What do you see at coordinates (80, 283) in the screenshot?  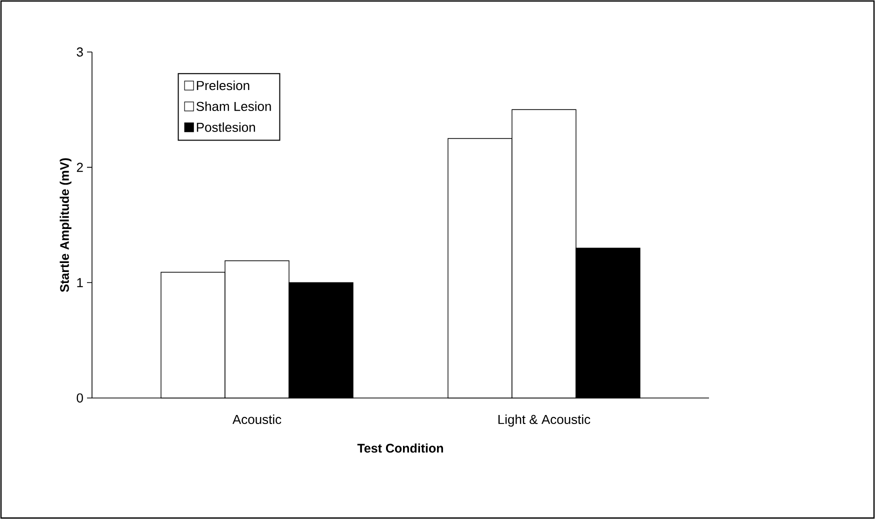 I see `y-tick-label: 1` at bounding box center [80, 283].